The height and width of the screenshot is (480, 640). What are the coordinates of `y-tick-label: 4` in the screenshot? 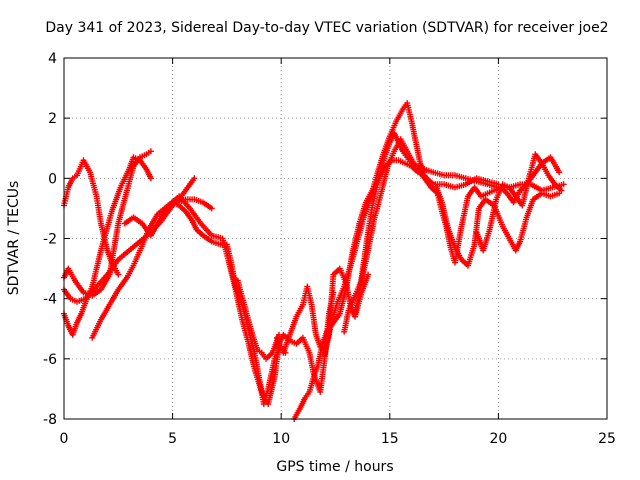 It's located at (52, 59).